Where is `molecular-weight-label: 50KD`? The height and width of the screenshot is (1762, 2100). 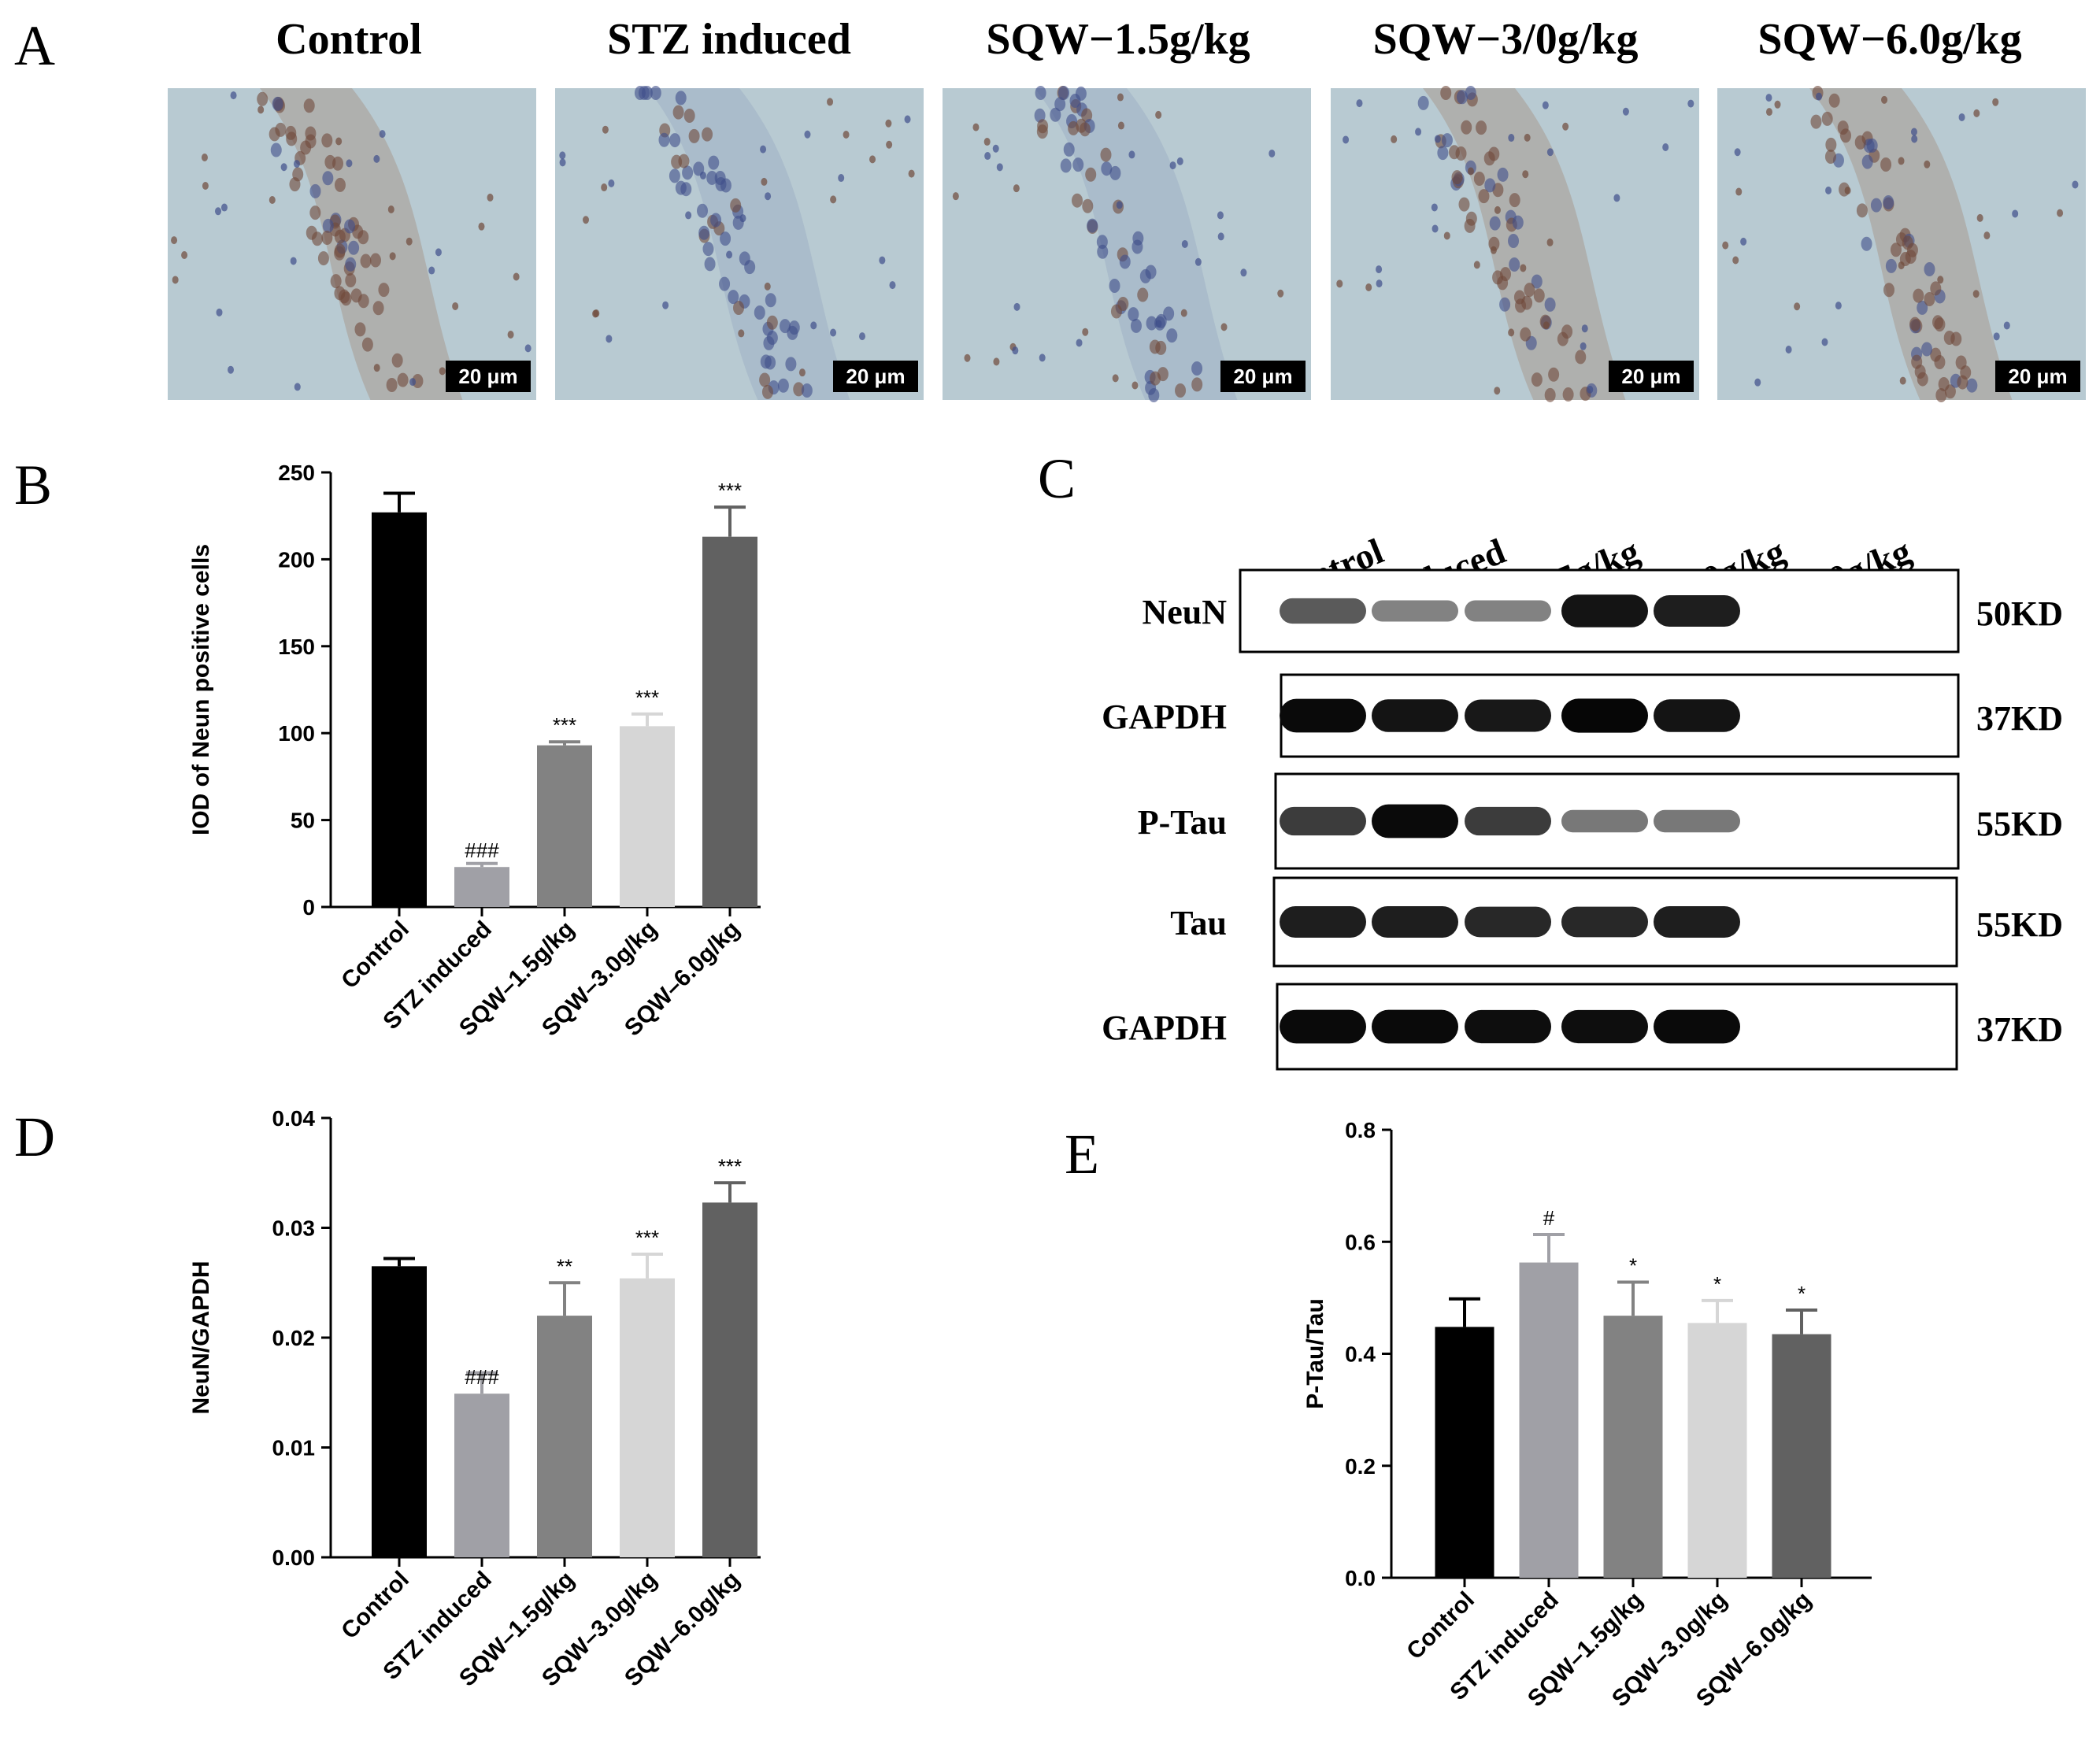
molecular-weight-label: 50KD is located at coordinates (2019, 613).